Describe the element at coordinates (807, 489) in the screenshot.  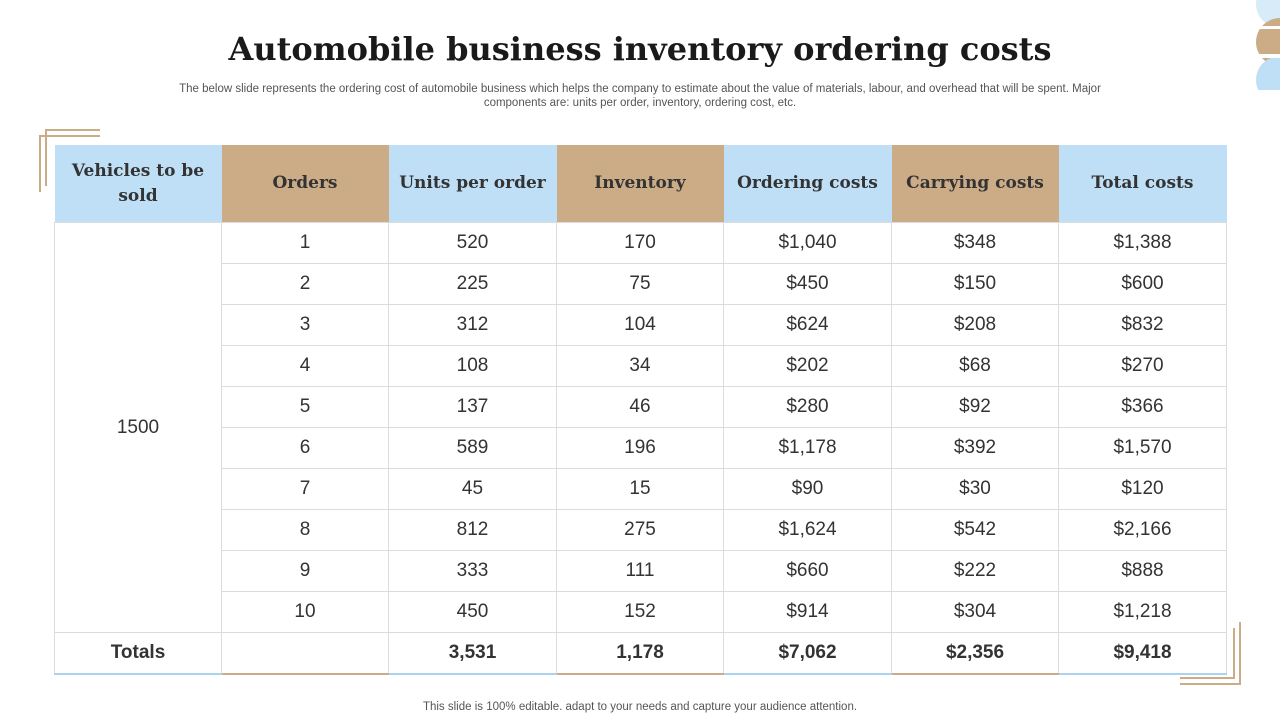
I see `ordering-cost-cell: $90` at that location.